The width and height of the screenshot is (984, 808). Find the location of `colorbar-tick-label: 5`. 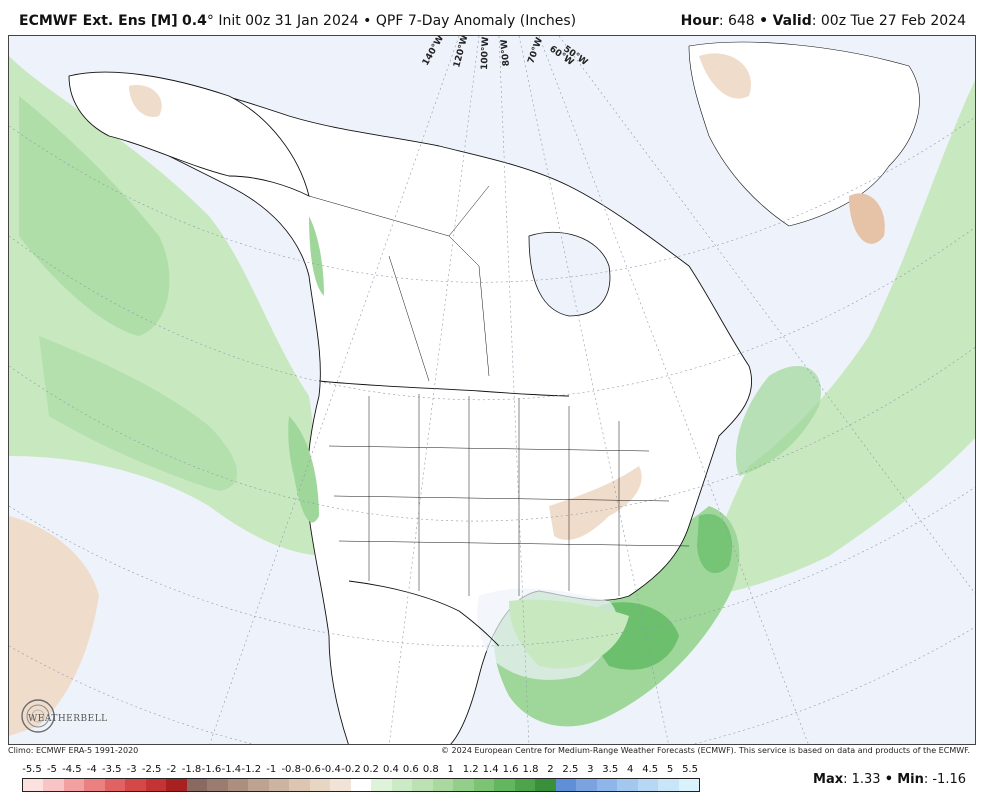

colorbar-tick-label: 5 is located at coordinates (670, 769).